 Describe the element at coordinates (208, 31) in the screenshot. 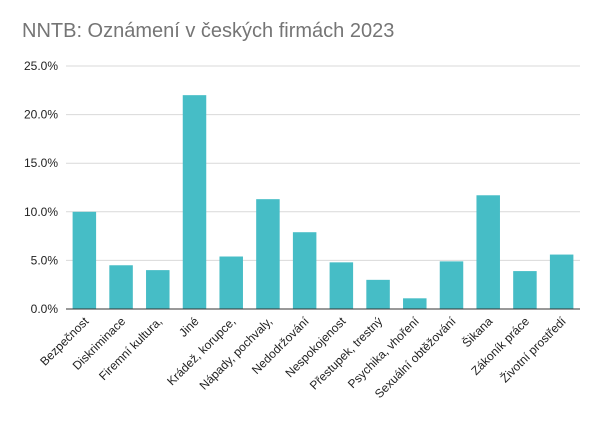

I see `chart-title: NNTB: Oznámení v českých firmách 2023` at that location.